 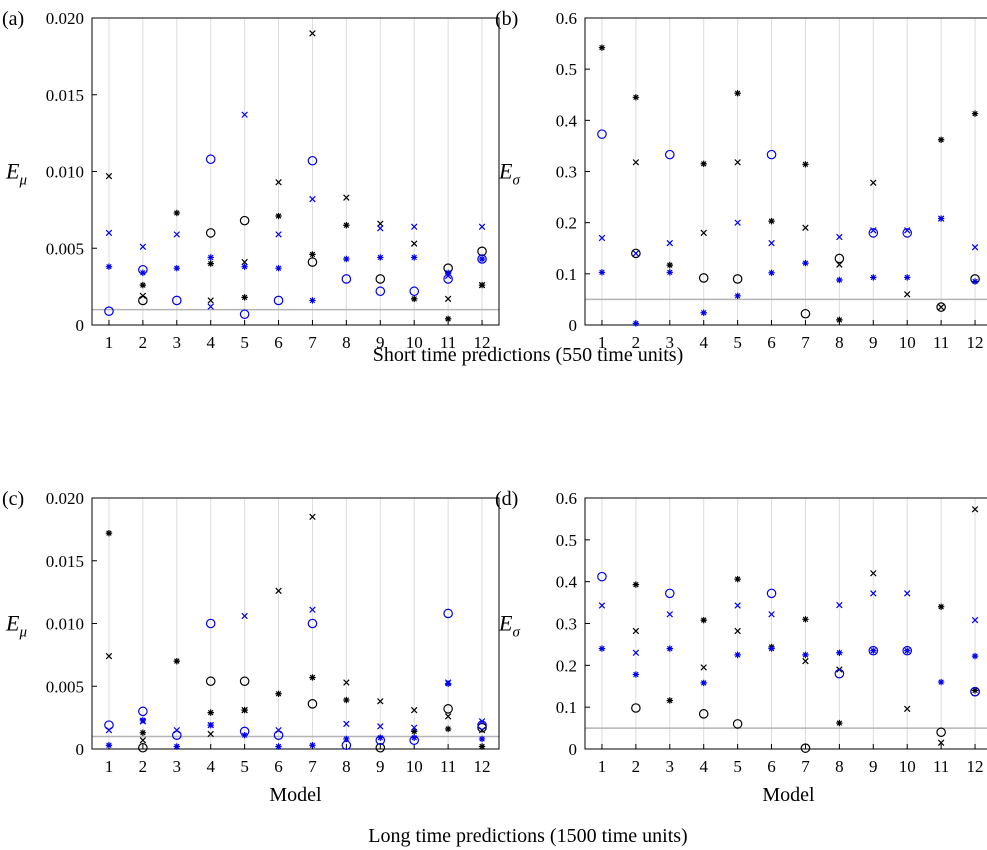 I want to click on y-tick-label: 0.1, so click(x=566, y=274).